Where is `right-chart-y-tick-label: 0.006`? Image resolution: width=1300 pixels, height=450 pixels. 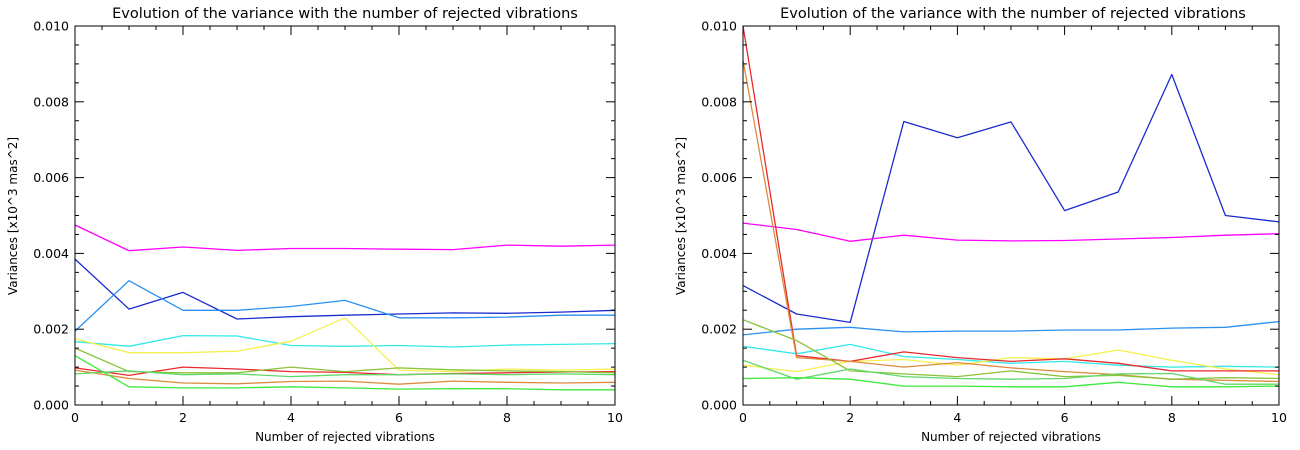
right-chart-y-tick-label: 0.006 is located at coordinates (719, 177).